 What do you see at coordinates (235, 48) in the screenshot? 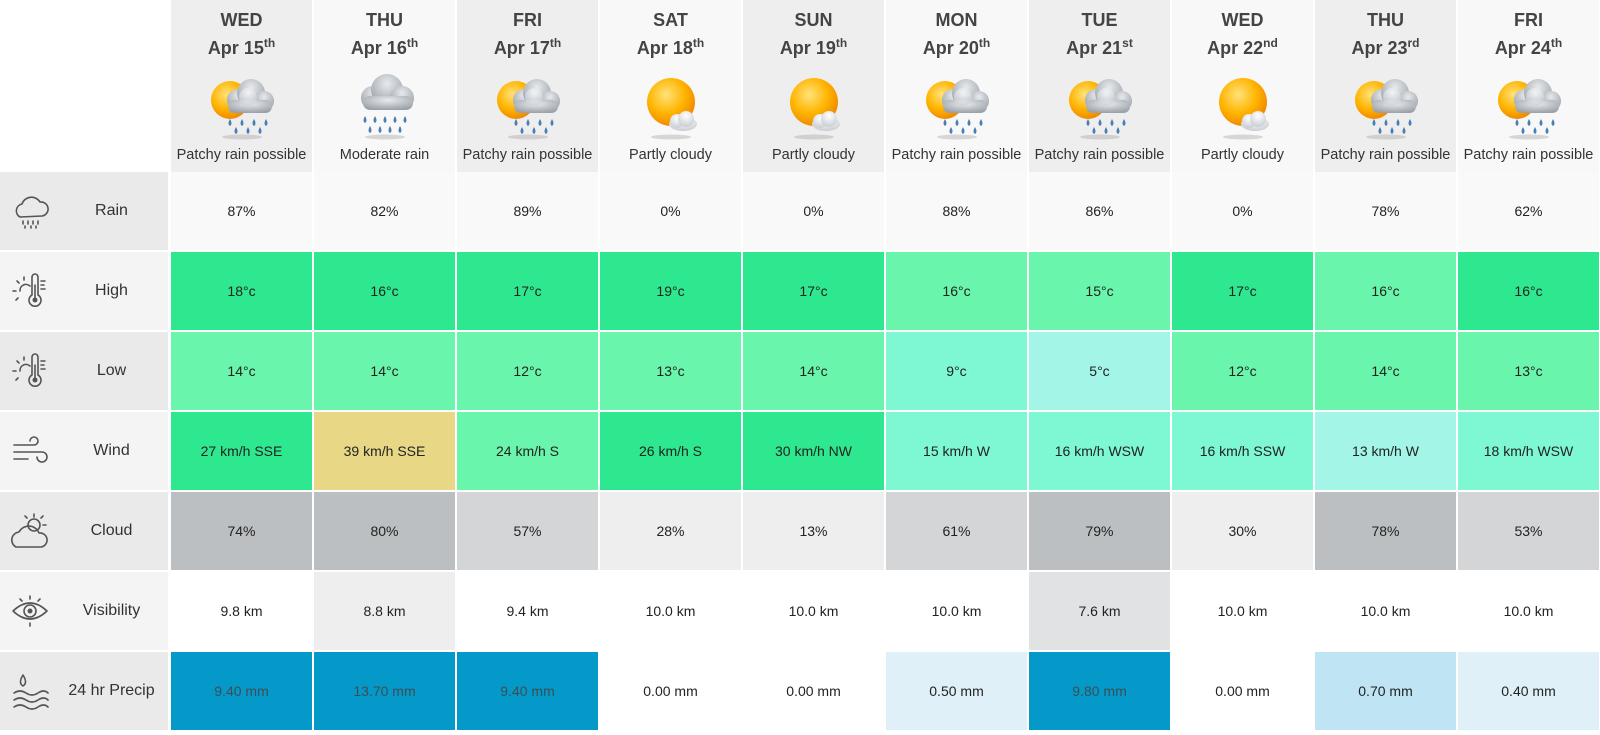
I see `date-text: Apr 15` at bounding box center [235, 48].